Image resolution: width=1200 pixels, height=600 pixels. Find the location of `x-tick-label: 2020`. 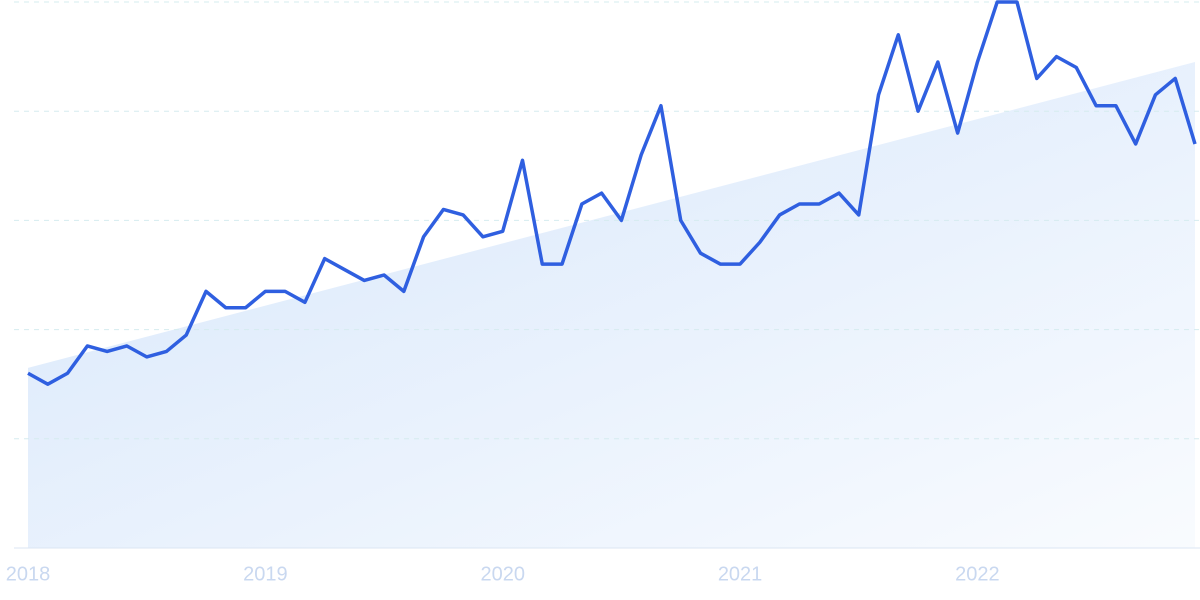

x-tick-label: 2020 is located at coordinates (502, 574).